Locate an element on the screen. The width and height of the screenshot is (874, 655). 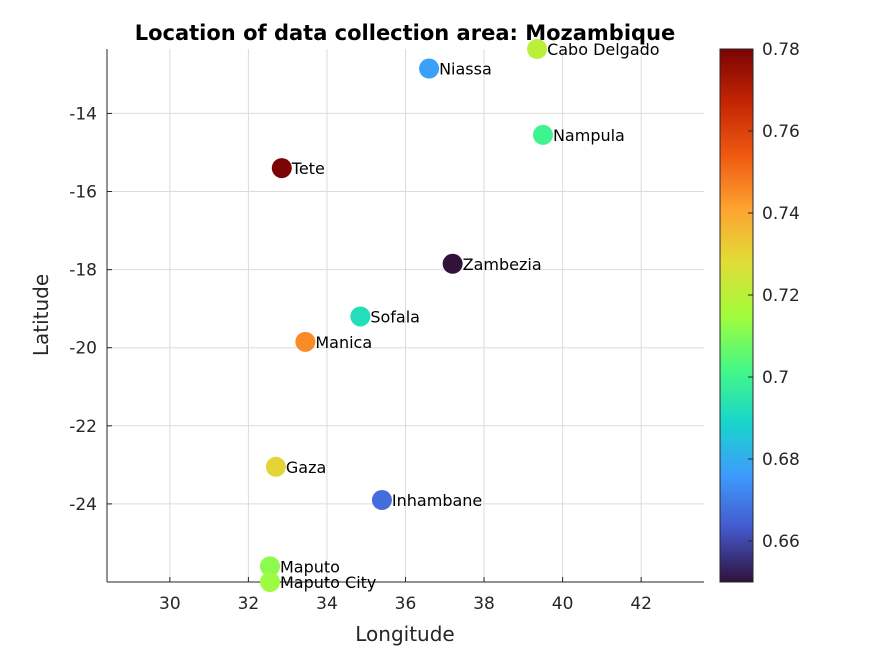
colorbar-tick-label: 0.78 is located at coordinates (781, 50).